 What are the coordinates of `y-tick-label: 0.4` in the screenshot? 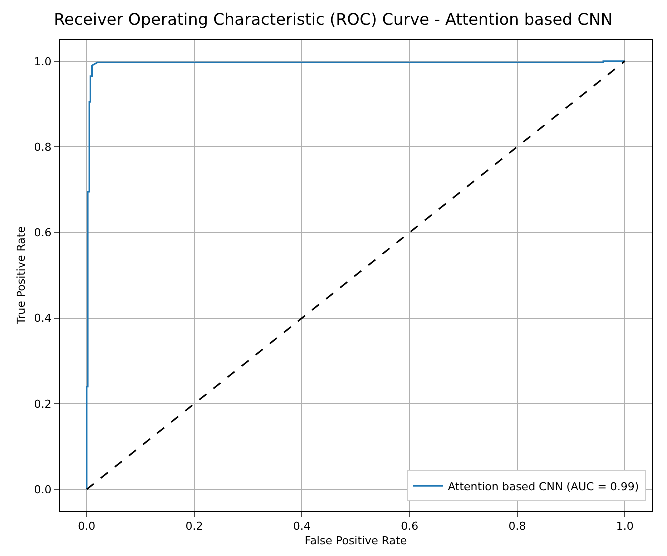 It's located at (43, 319).